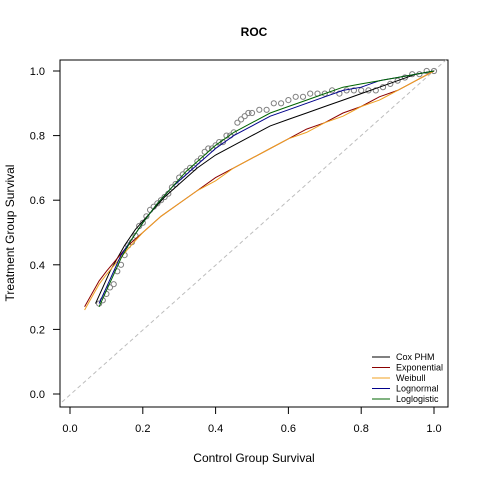  What do you see at coordinates (142, 429) in the screenshot?
I see `x-tick-label: 0.2` at bounding box center [142, 429].